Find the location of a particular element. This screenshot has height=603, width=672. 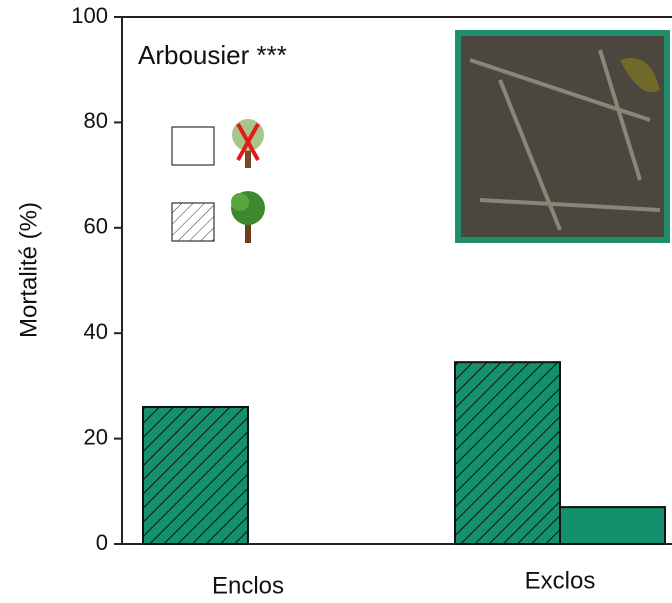

chart-title: Arbousier *** is located at coordinates (212, 55).